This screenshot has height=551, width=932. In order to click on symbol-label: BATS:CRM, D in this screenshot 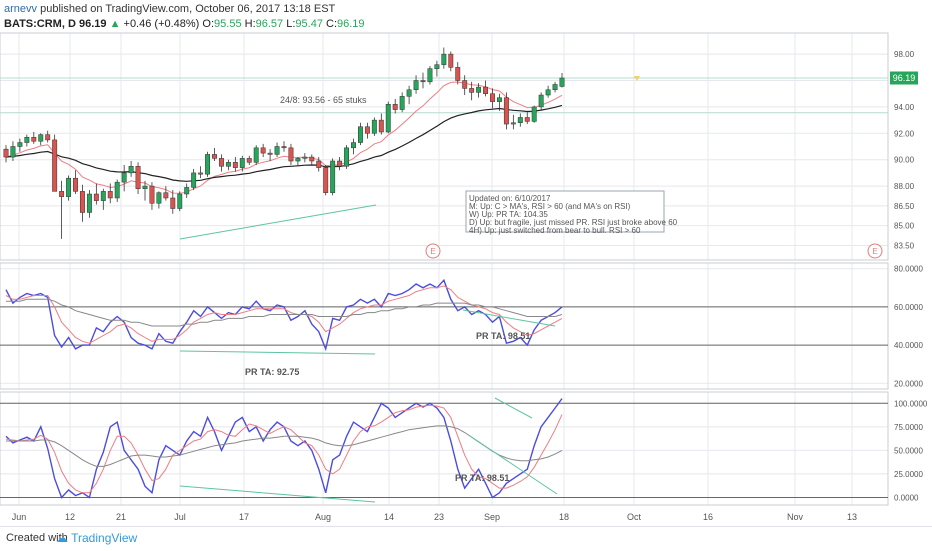, I will do `click(40, 24)`.